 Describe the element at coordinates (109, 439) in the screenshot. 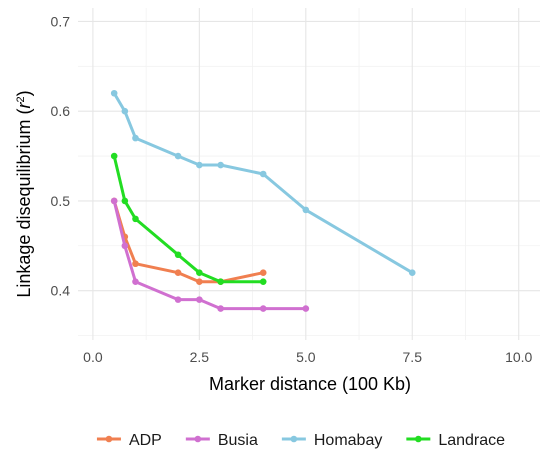

I see `legend-key-point-adp` at that location.